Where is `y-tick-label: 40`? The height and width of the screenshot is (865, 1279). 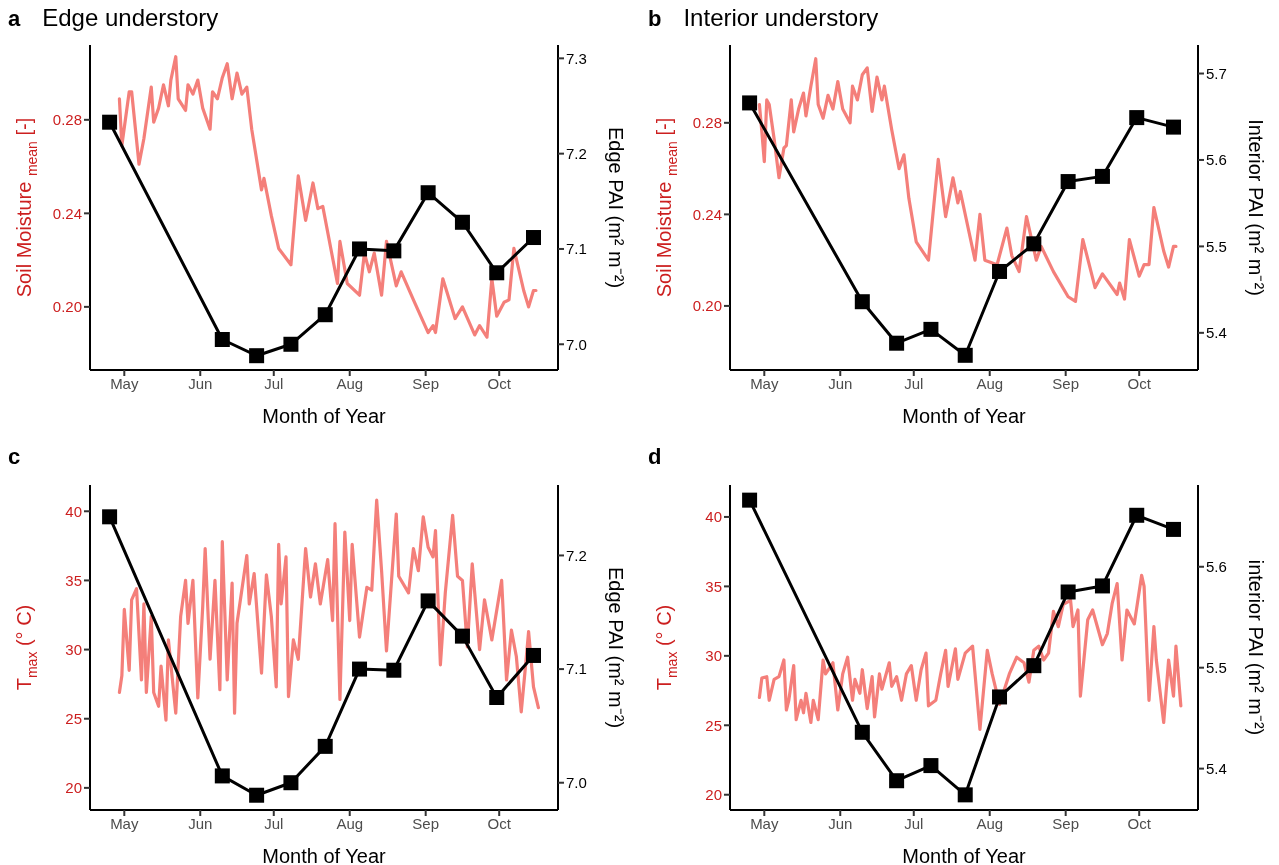 y-tick-label: 40 is located at coordinates (713, 517).